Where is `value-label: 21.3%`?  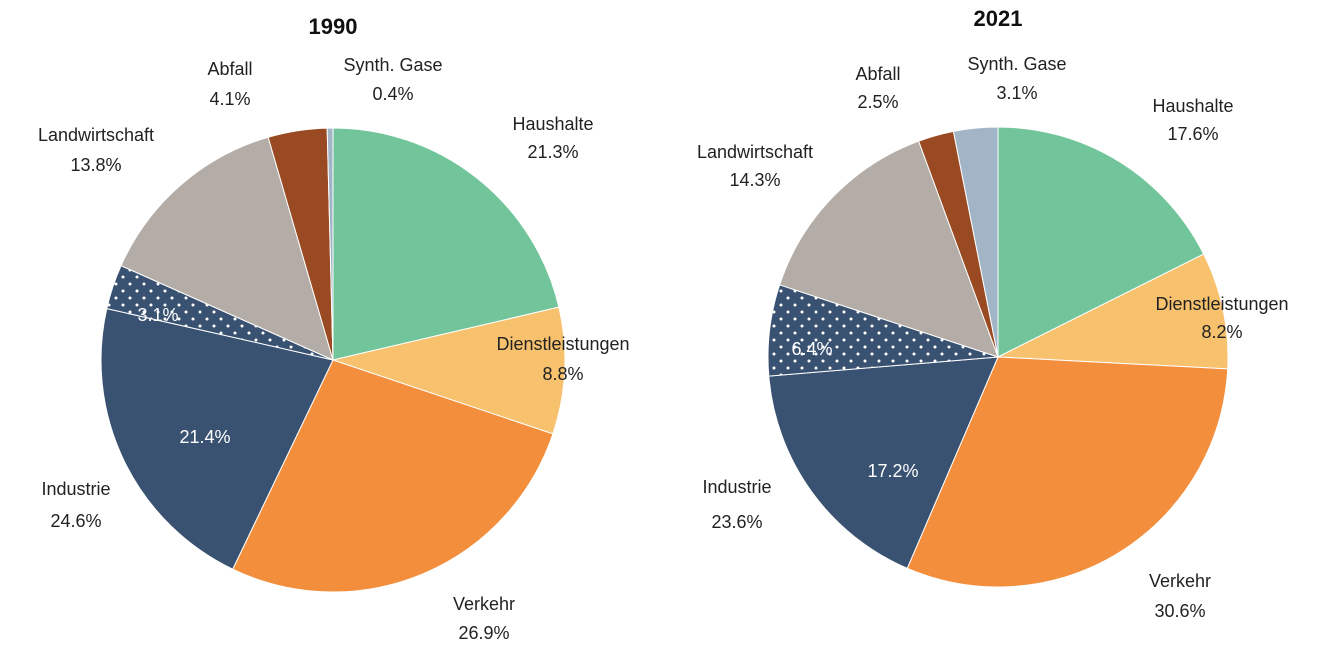
value-label: 21.3% is located at coordinates (552, 152).